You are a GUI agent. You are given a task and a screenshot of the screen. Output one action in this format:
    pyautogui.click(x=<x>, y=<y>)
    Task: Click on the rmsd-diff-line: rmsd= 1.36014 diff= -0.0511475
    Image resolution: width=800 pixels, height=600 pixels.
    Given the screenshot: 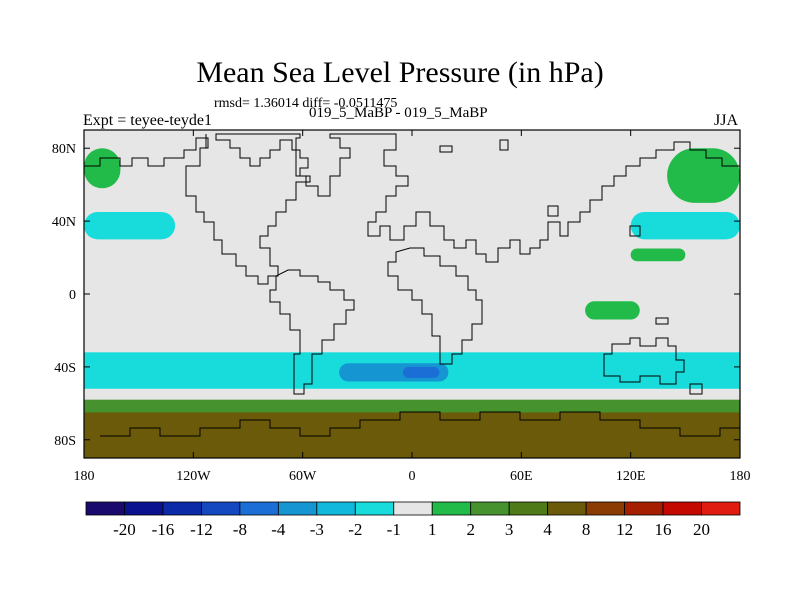 What is the action you would take?
    pyautogui.click(x=306, y=103)
    